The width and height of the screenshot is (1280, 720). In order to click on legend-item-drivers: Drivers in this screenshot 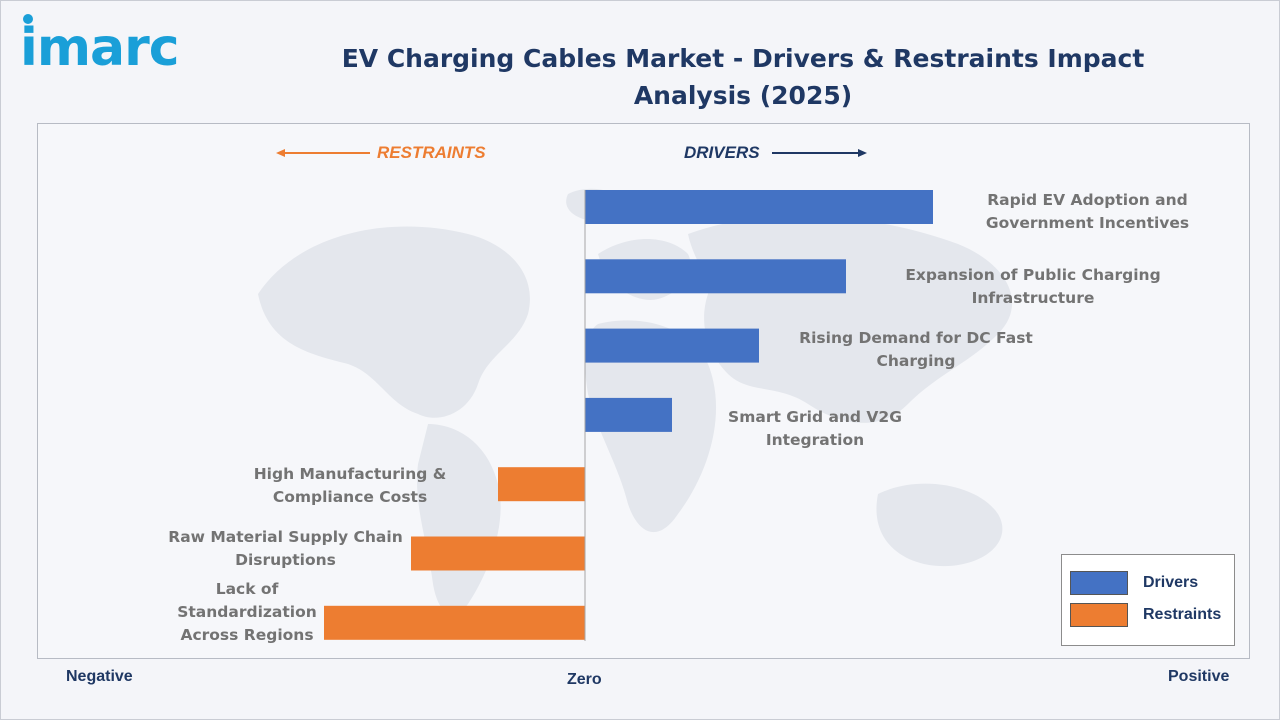, I will do `click(1134, 583)`.